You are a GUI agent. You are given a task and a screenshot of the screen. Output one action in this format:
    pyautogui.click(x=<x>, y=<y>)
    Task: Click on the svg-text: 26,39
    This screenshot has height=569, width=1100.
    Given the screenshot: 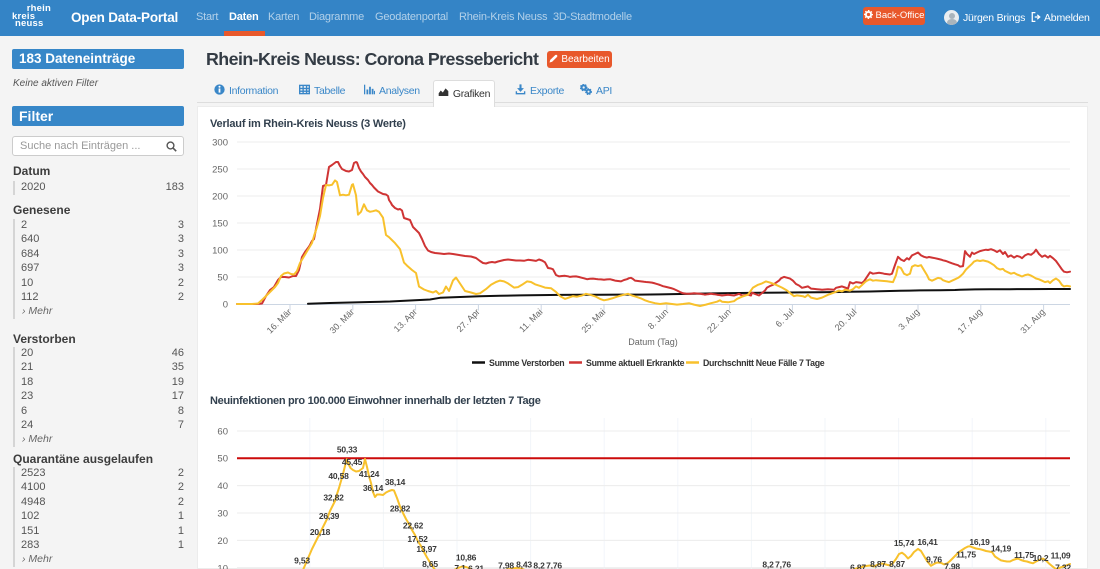 What is the action you would take?
    pyautogui.click(x=329, y=516)
    